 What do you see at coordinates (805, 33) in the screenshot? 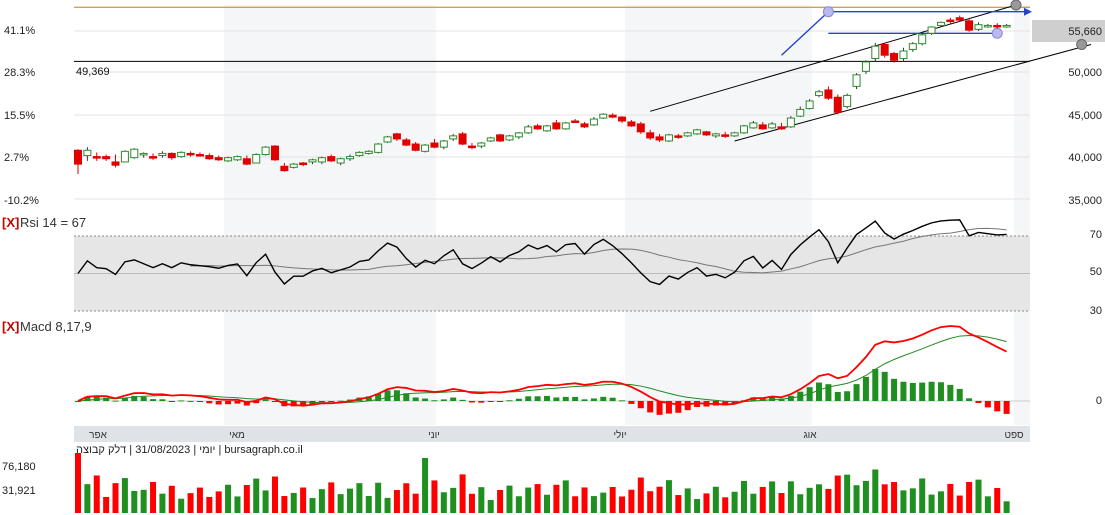
I see `blue-channel-diagonal` at bounding box center [805, 33].